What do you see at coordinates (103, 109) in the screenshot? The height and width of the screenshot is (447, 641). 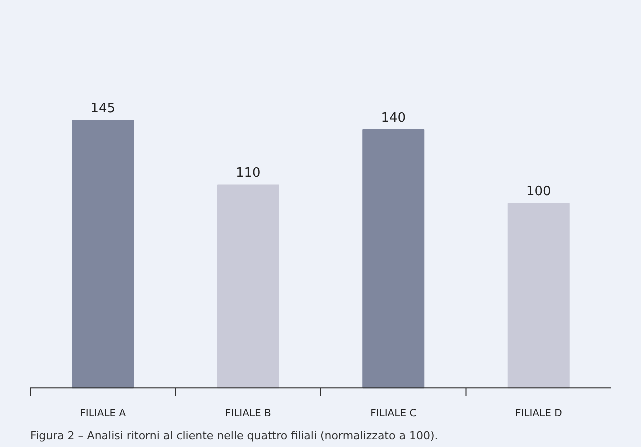 I see `data-label: 145` at bounding box center [103, 109].